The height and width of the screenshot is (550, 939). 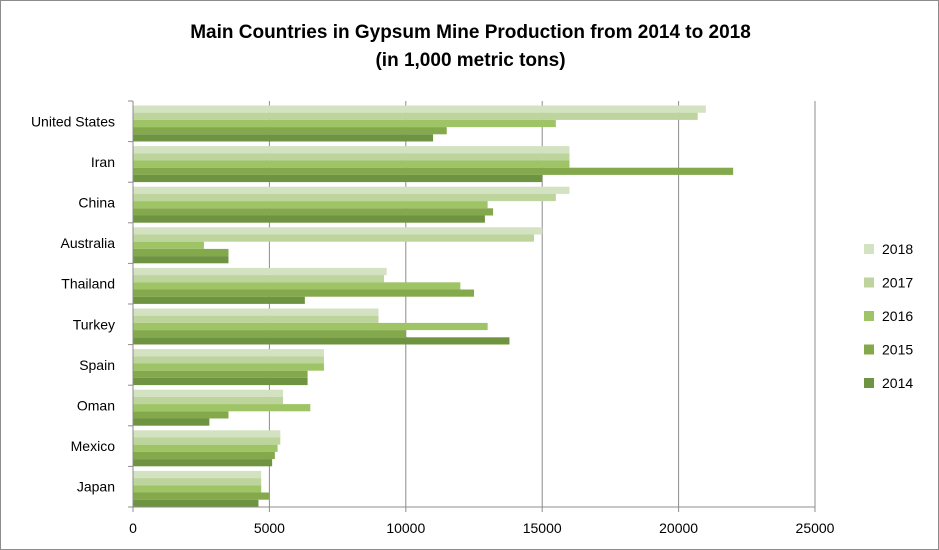 I want to click on legend-label: 2016, so click(x=897, y=316).